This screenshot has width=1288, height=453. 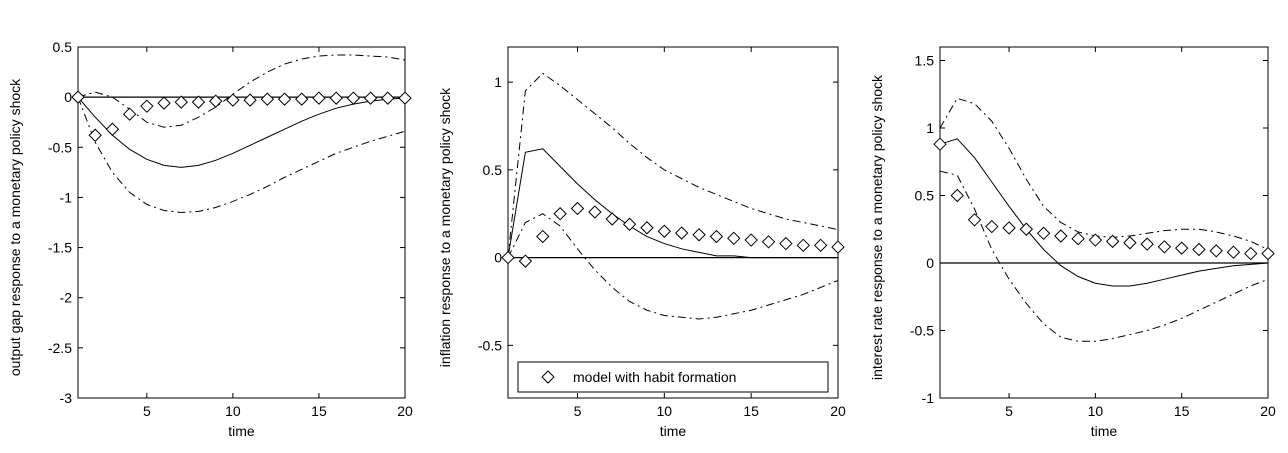 What do you see at coordinates (60, 248) in the screenshot?
I see `y-tick-label: -1.5` at bounding box center [60, 248].